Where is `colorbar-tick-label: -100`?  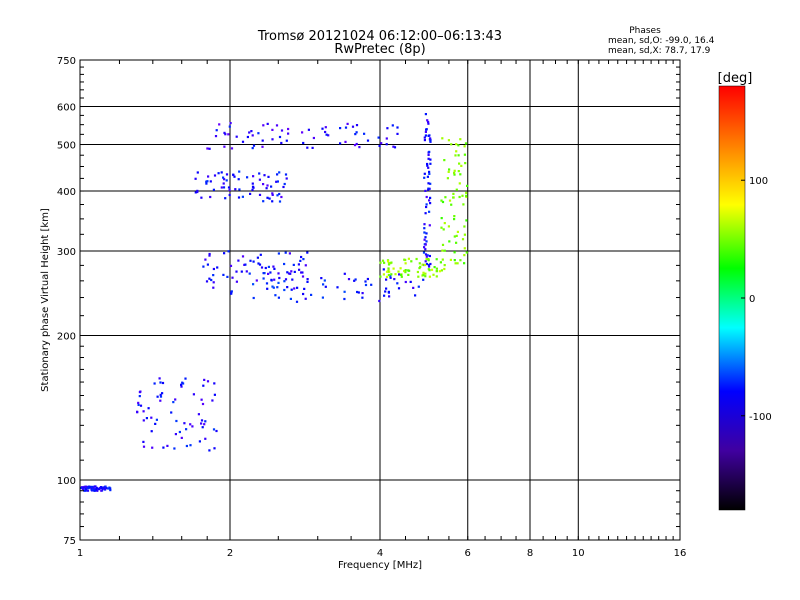 colorbar-tick-label: -100 is located at coordinates (760, 417).